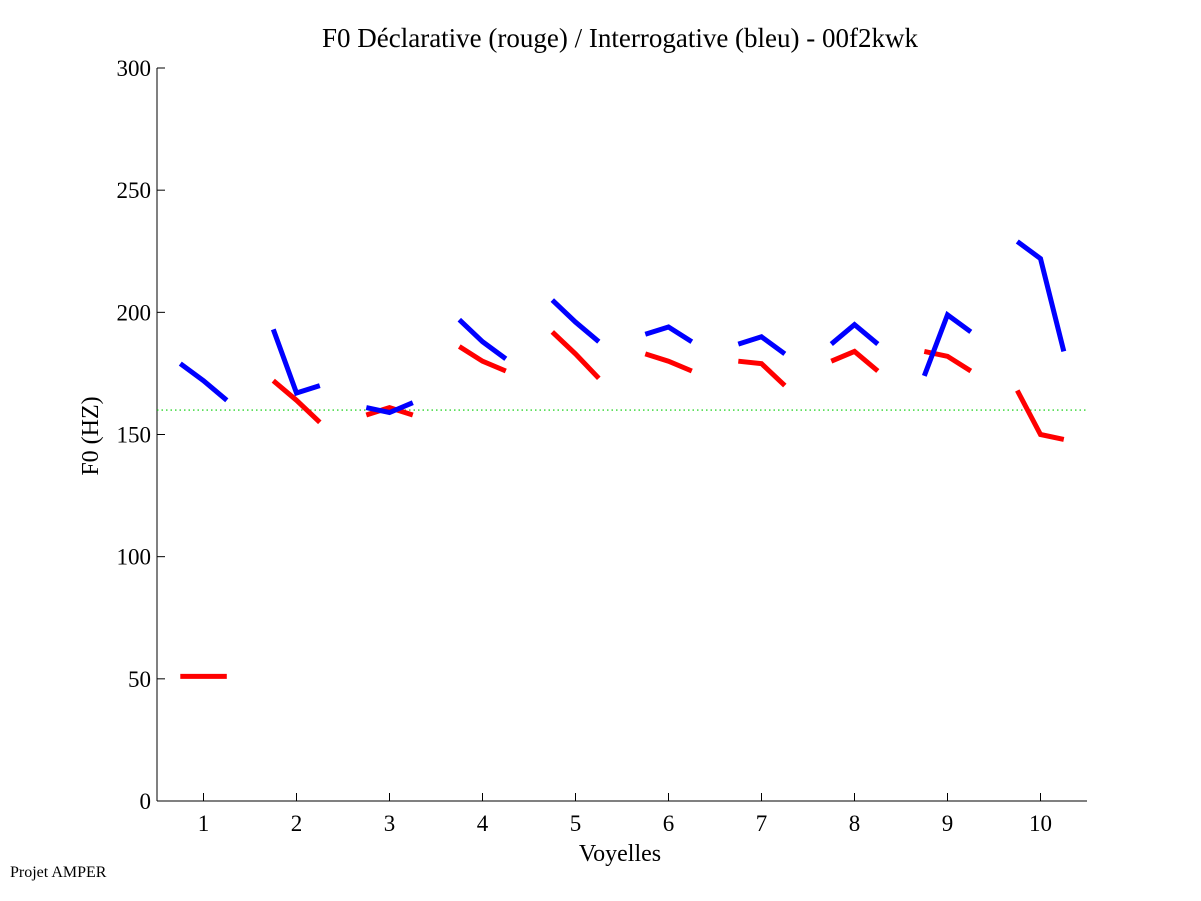 This screenshot has width=1201, height=901. I want to click on y-tick-label: 100, so click(134, 557).